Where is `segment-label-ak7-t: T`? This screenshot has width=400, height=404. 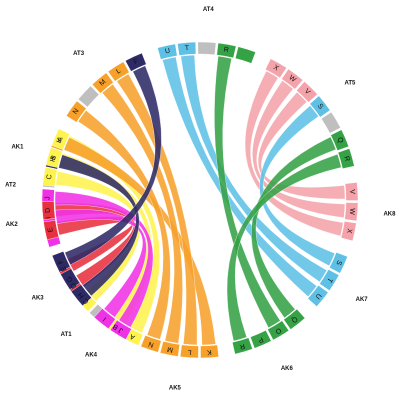 segment-label-ak7-t: T is located at coordinates (329, 280).